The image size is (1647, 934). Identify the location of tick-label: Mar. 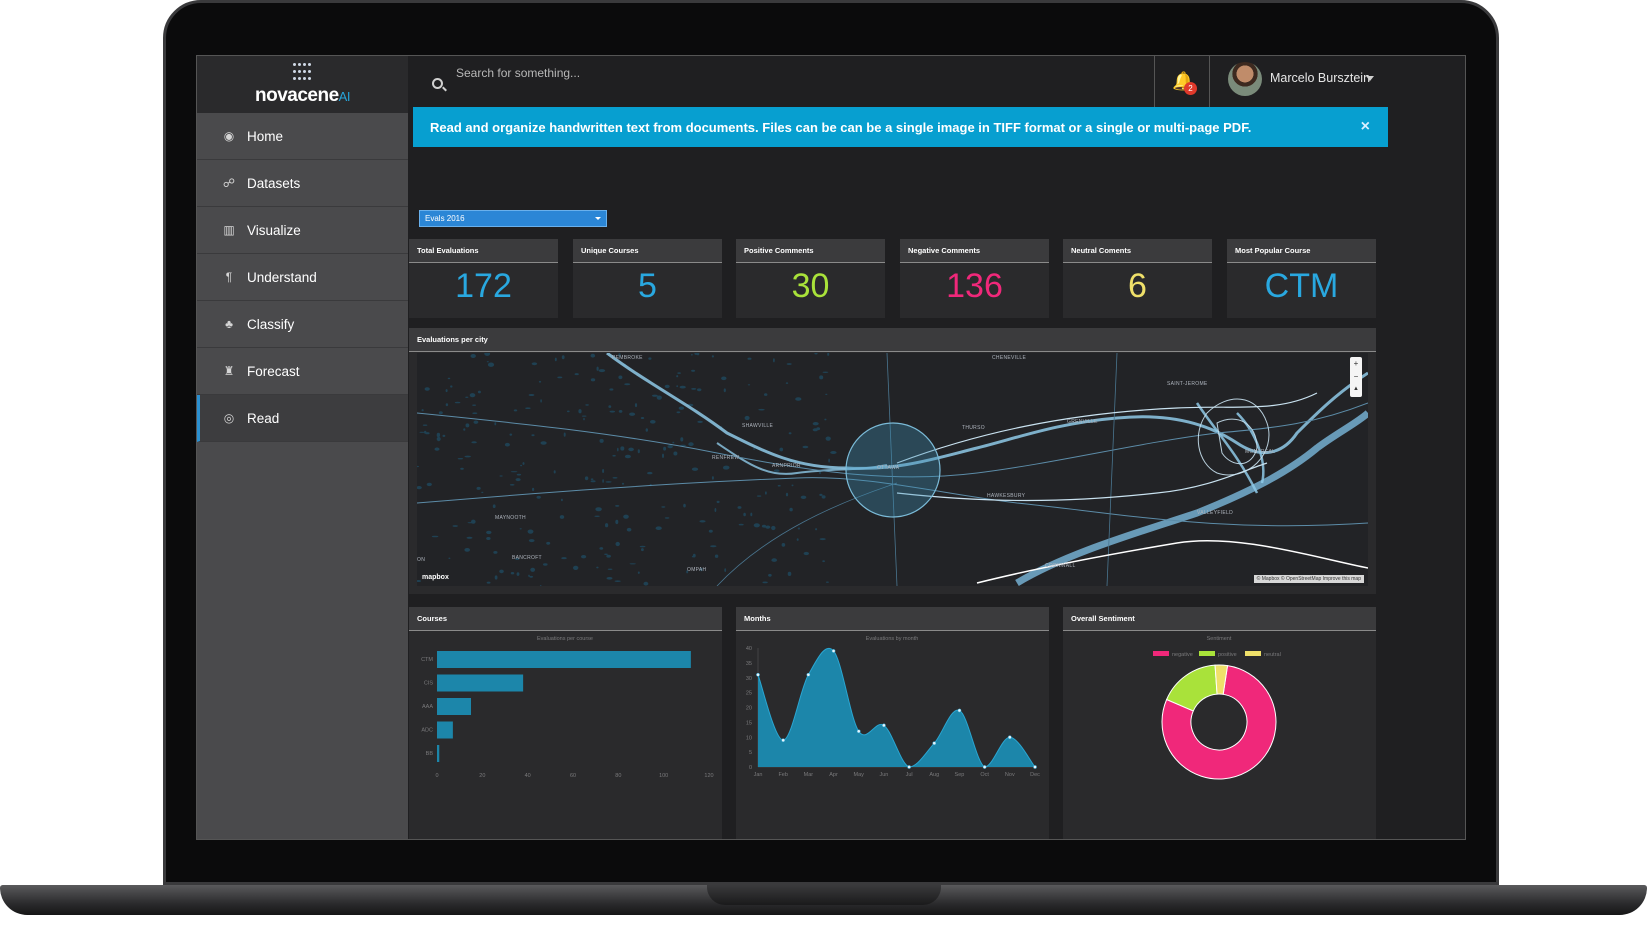
(809, 775).